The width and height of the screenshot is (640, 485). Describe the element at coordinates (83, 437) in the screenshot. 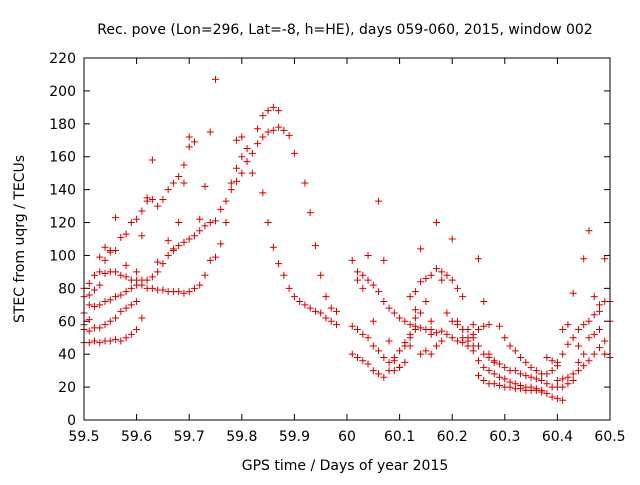

I see `x-tick-label: 59.5` at that location.